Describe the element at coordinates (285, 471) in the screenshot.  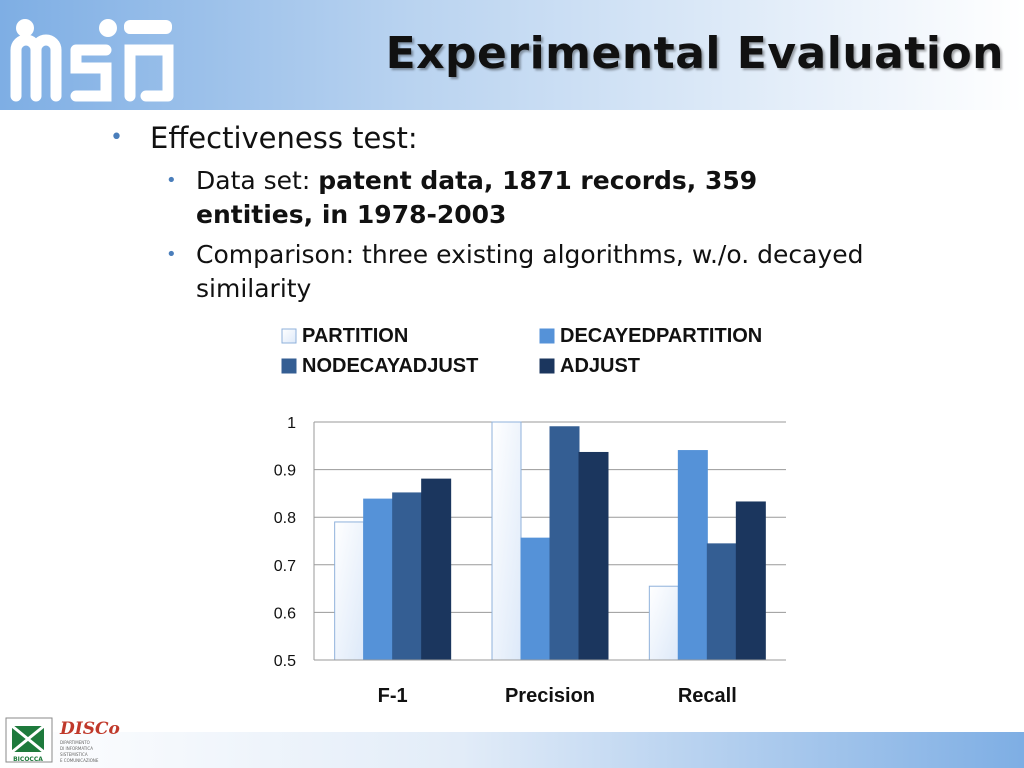
I see `y-tick-label: 0.9` at that location.